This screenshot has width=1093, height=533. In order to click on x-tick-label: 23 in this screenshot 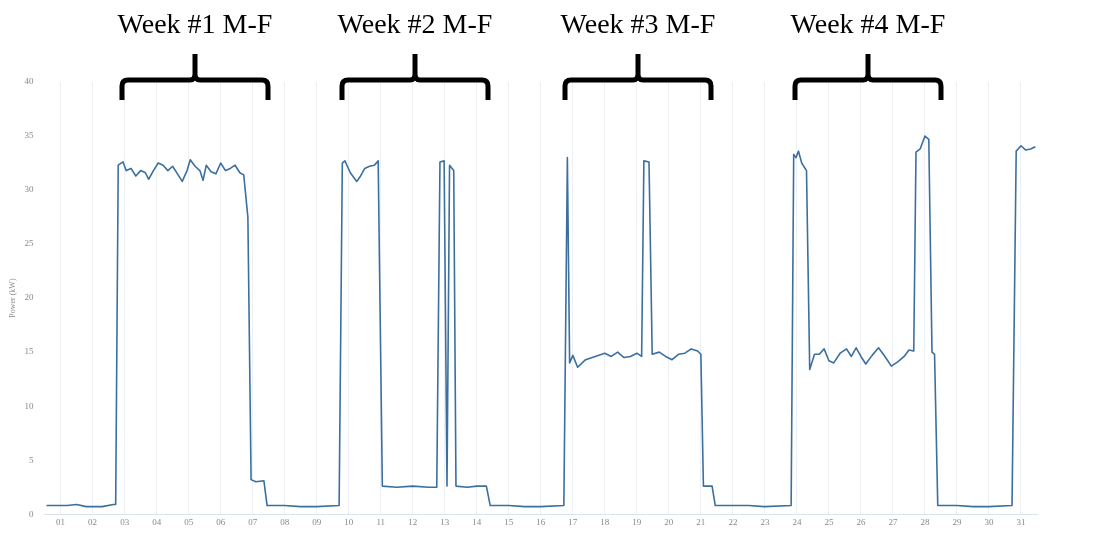, I will do `click(765, 521)`.